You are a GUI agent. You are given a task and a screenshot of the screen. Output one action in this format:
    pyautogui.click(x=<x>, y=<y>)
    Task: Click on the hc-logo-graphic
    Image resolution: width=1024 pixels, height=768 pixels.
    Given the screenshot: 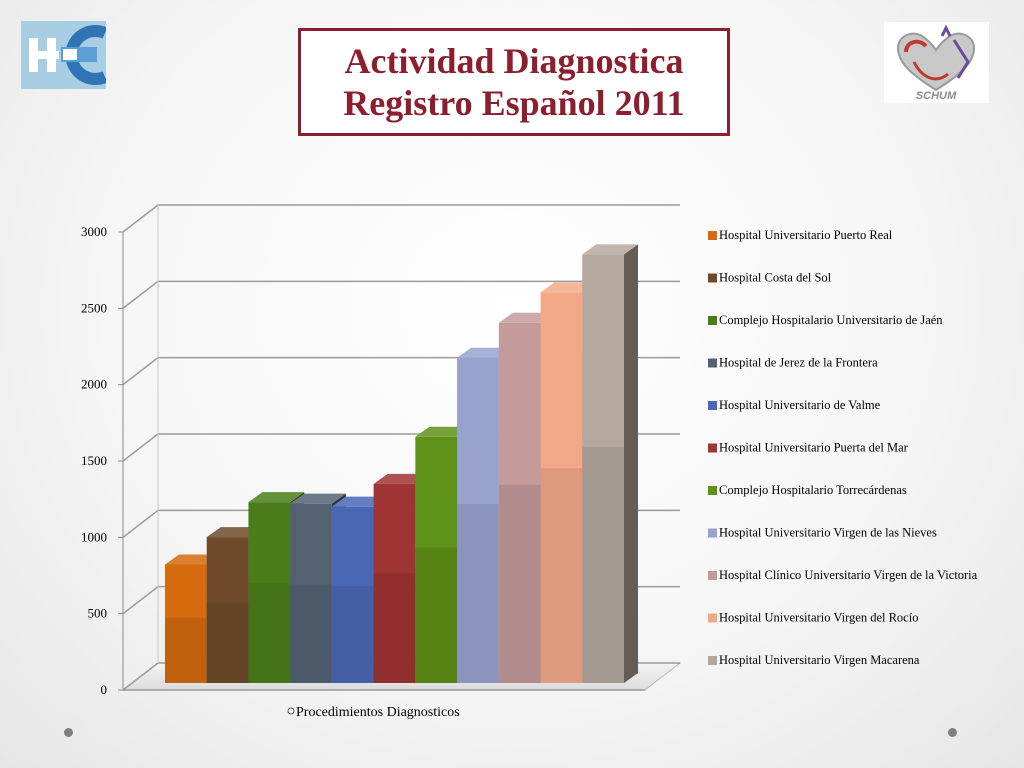 What is the action you would take?
    pyautogui.click(x=63, y=55)
    